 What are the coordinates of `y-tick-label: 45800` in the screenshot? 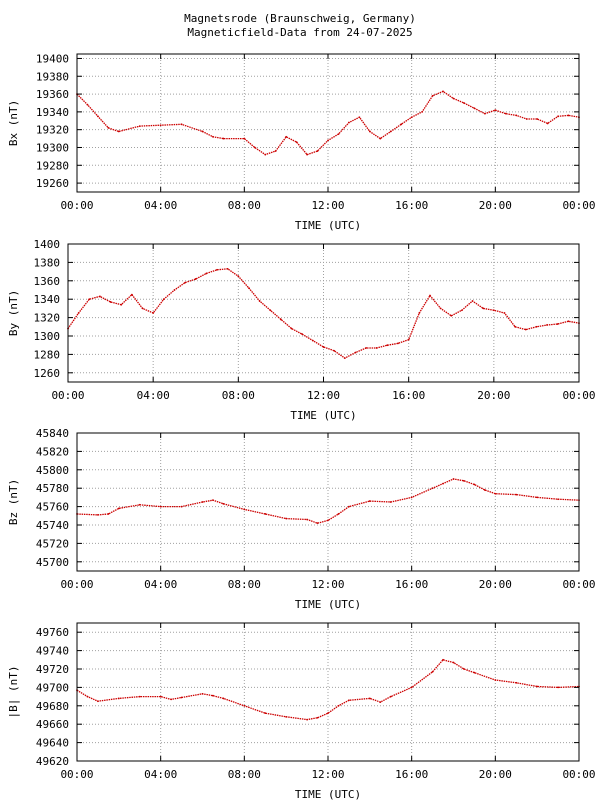 It's located at (52, 470).